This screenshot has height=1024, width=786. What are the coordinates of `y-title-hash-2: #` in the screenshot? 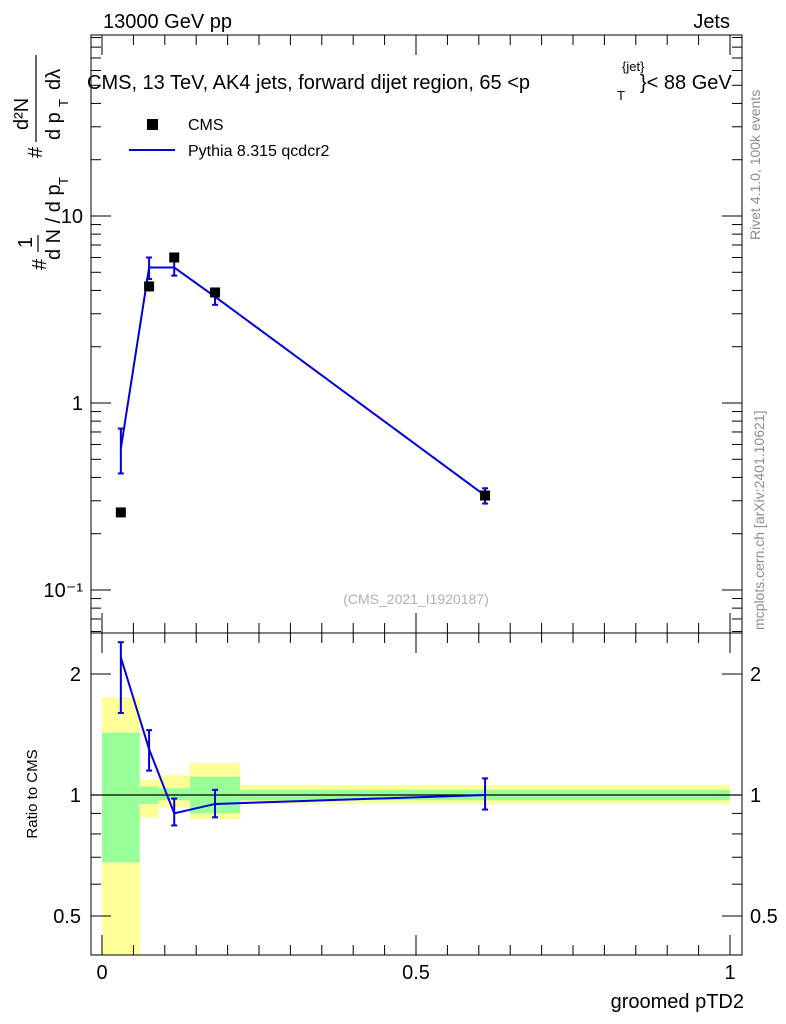 It's located at (36, 152).